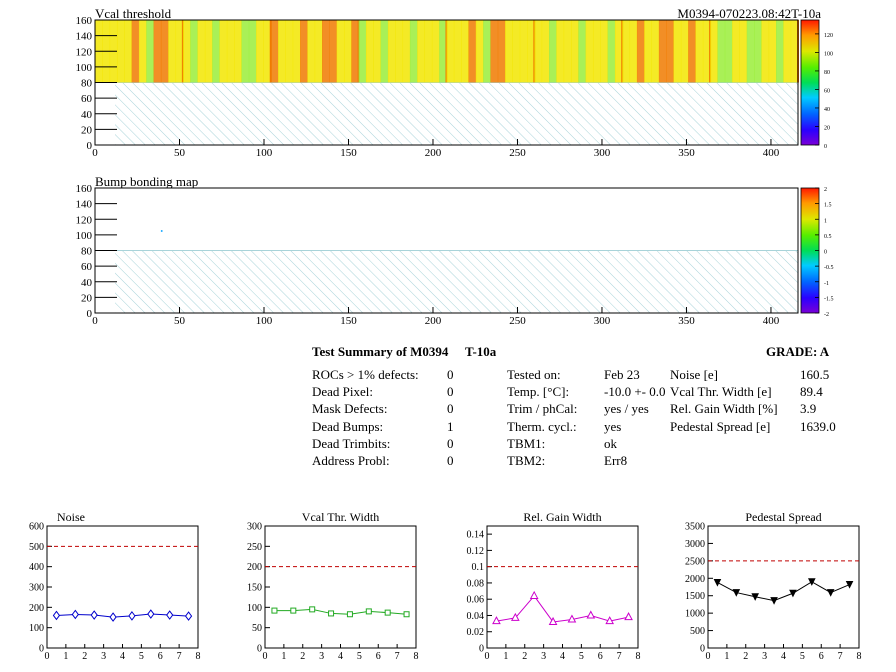  I want to click on y-tick-label: 2500, so click(695, 561).